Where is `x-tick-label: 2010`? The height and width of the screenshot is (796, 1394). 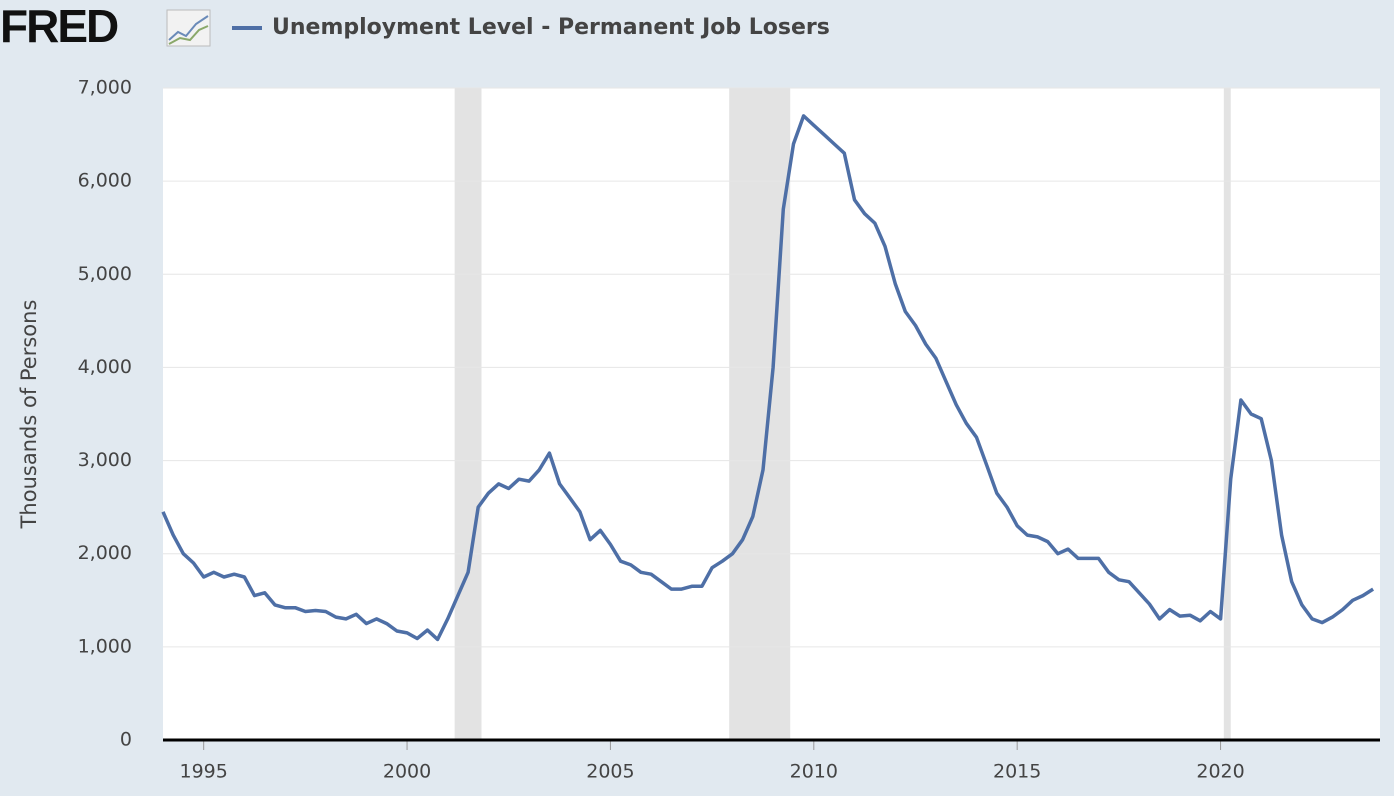
x-tick-label: 2010 is located at coordinates (814, 772).